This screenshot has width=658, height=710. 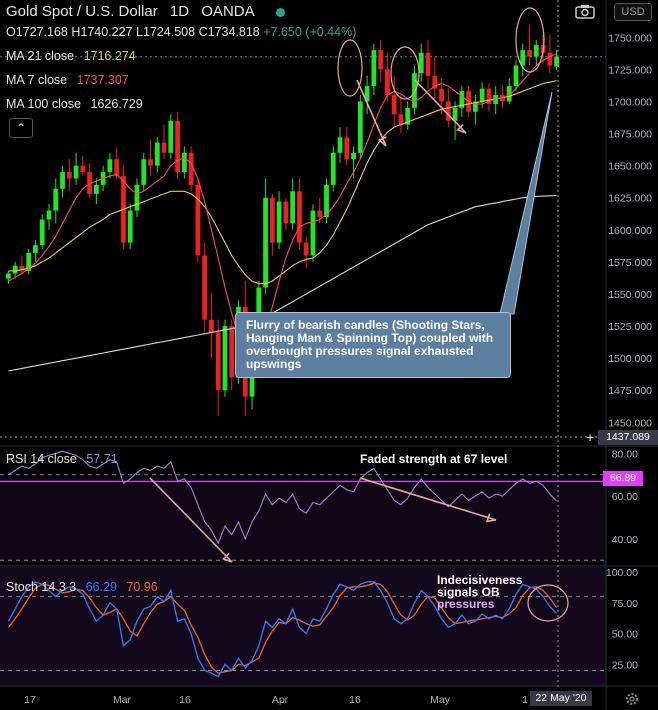 I want to click on chevron-up-icon: ⌃, so click(x=21, y=128).